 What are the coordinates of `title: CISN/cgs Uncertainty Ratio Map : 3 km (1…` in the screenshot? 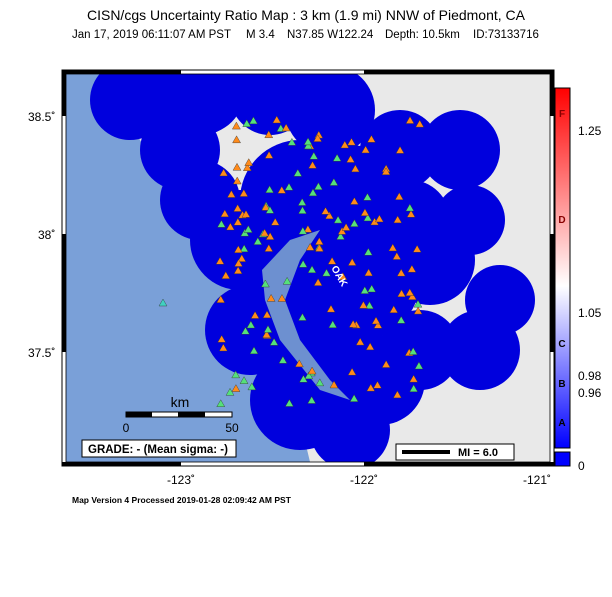 It's located at (306, 15).